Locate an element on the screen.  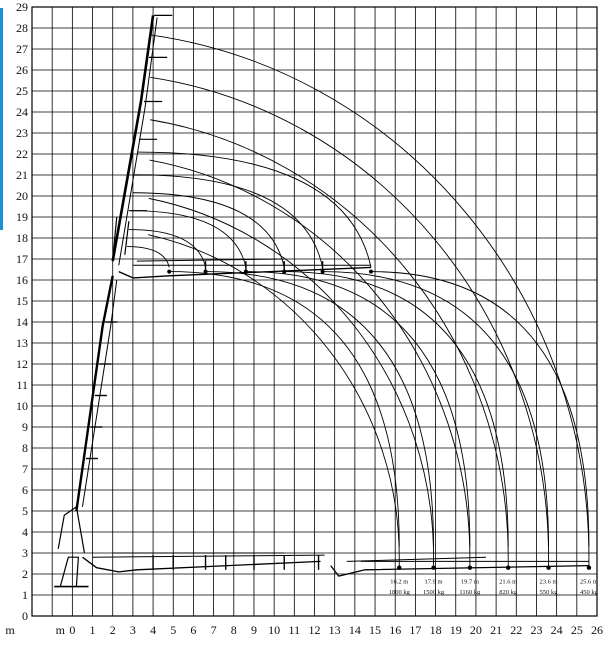
main-boom-edge is located at coordinates (99, 393).